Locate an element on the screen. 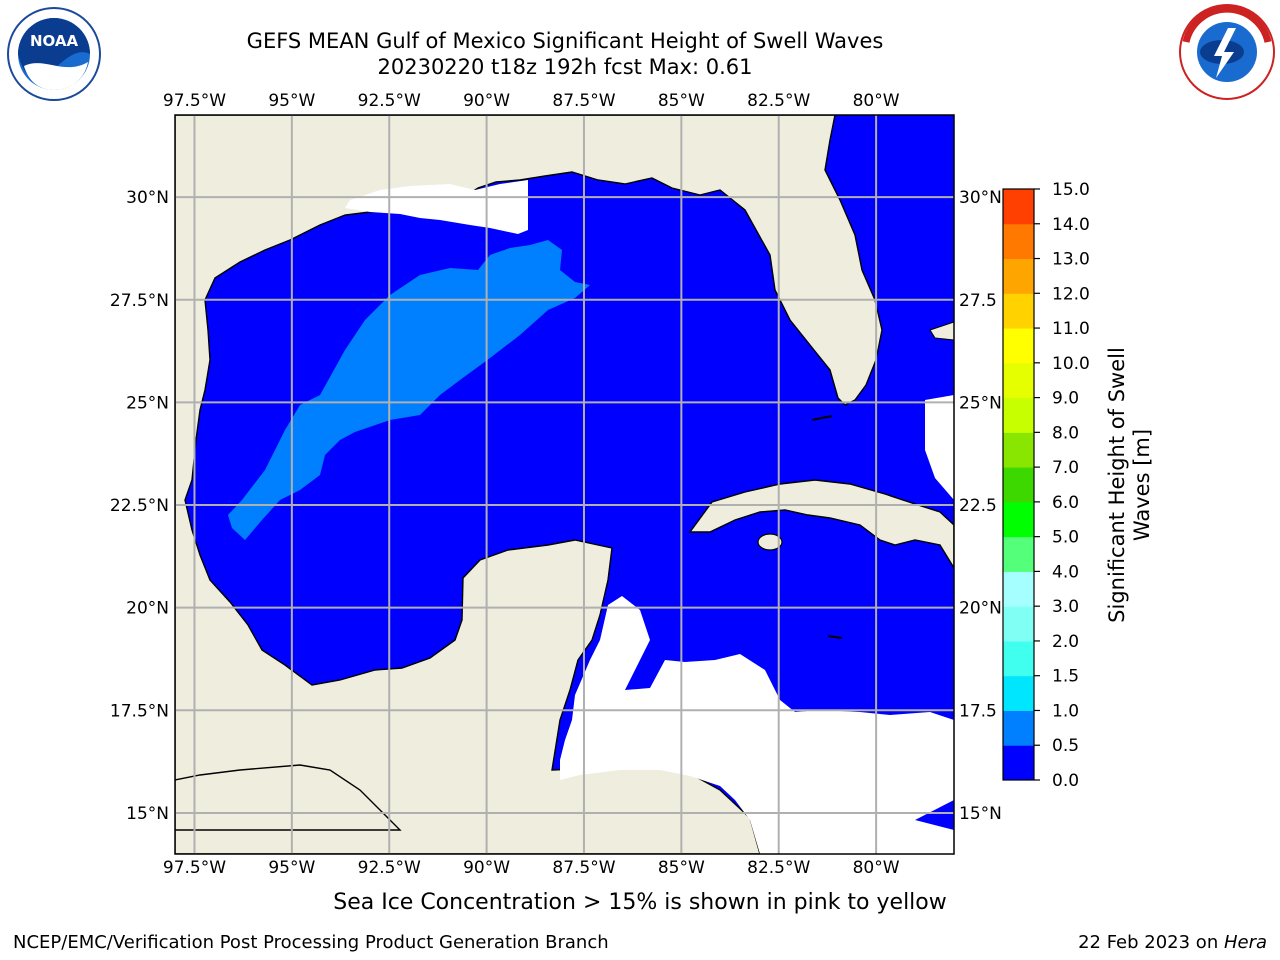  lat-label-left: 22.5°N is located at coordinates (139, 506).